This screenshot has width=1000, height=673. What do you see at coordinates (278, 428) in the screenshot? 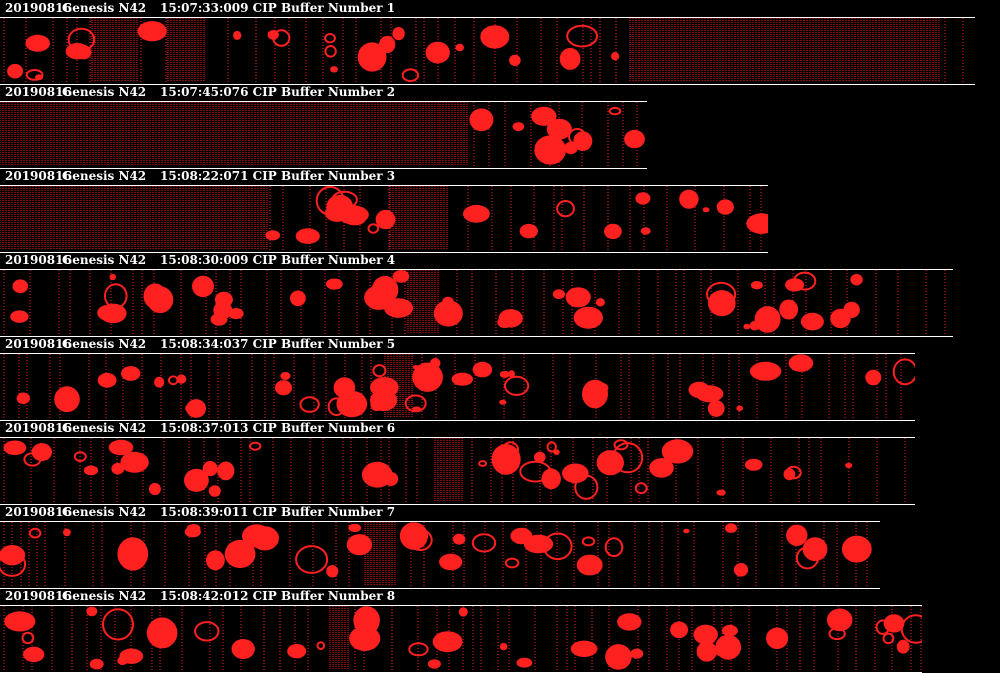
I see `buffer-timestamp-label: 15:08:37:013 CIP Buffer Number 6` at bounding box center [278, 428].